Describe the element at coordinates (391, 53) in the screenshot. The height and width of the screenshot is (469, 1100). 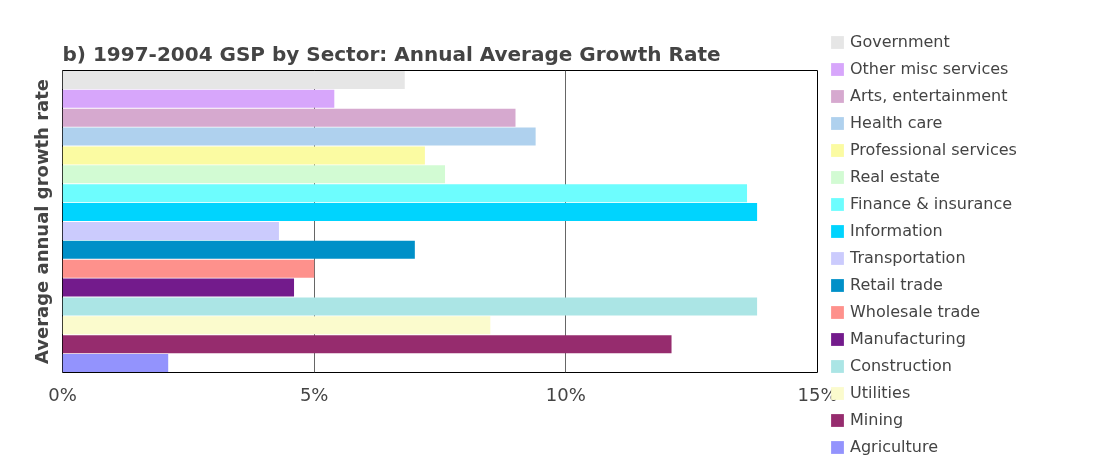
I see `chart-title: b) 1997-2004 GSP by Sector: Annual Average Growth Rate` at that location.